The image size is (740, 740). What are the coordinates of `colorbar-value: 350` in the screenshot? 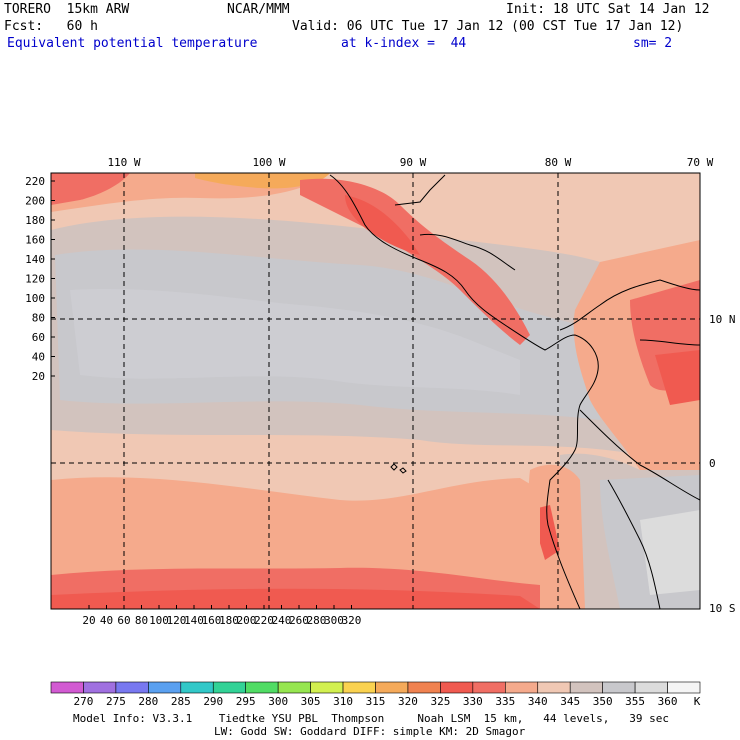 It's located at (602, 701).